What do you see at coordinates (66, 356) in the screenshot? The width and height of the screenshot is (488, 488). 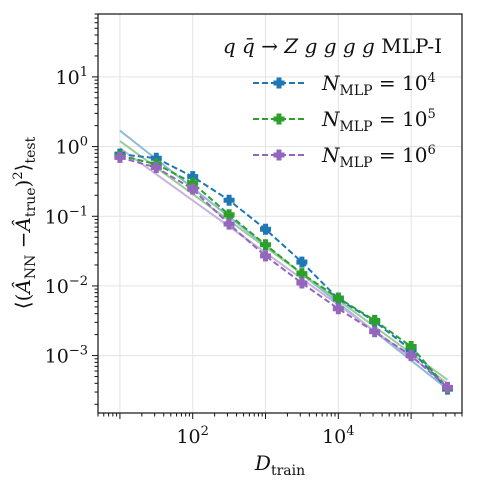 I see `y-tick-label: 10⁻³` at bounding box center [66, 356].